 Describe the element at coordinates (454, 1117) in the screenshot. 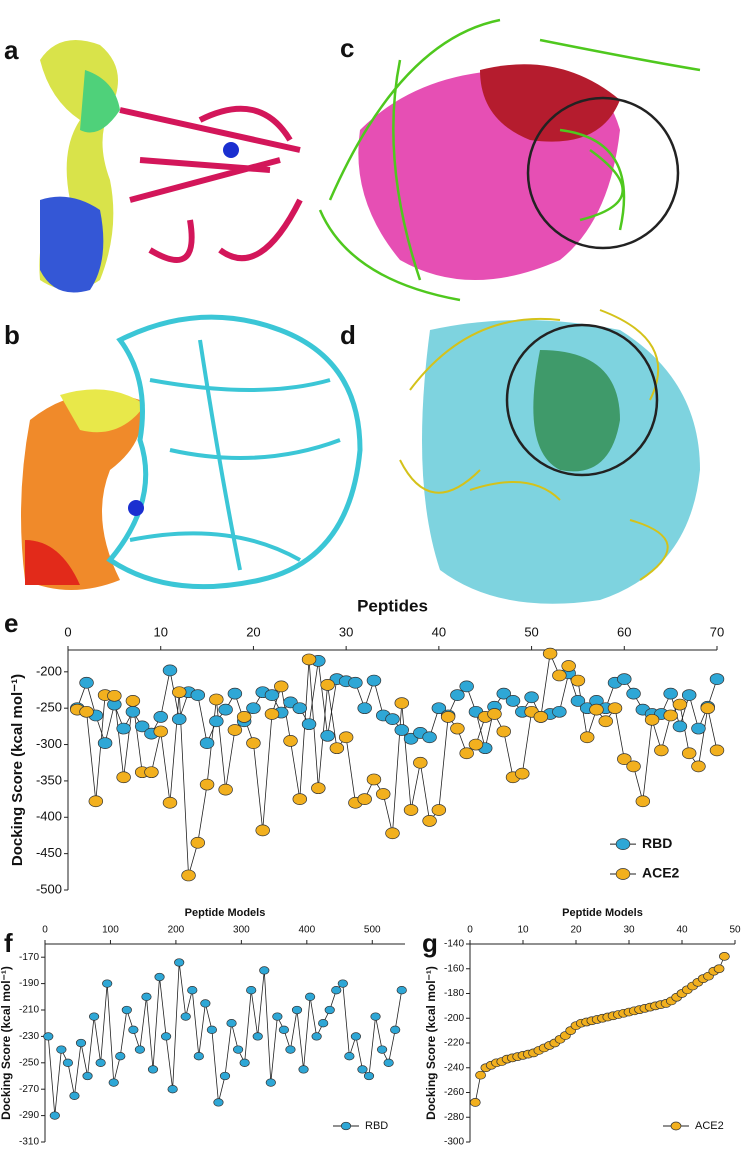

I see `y-tick-label: -280` at that location.